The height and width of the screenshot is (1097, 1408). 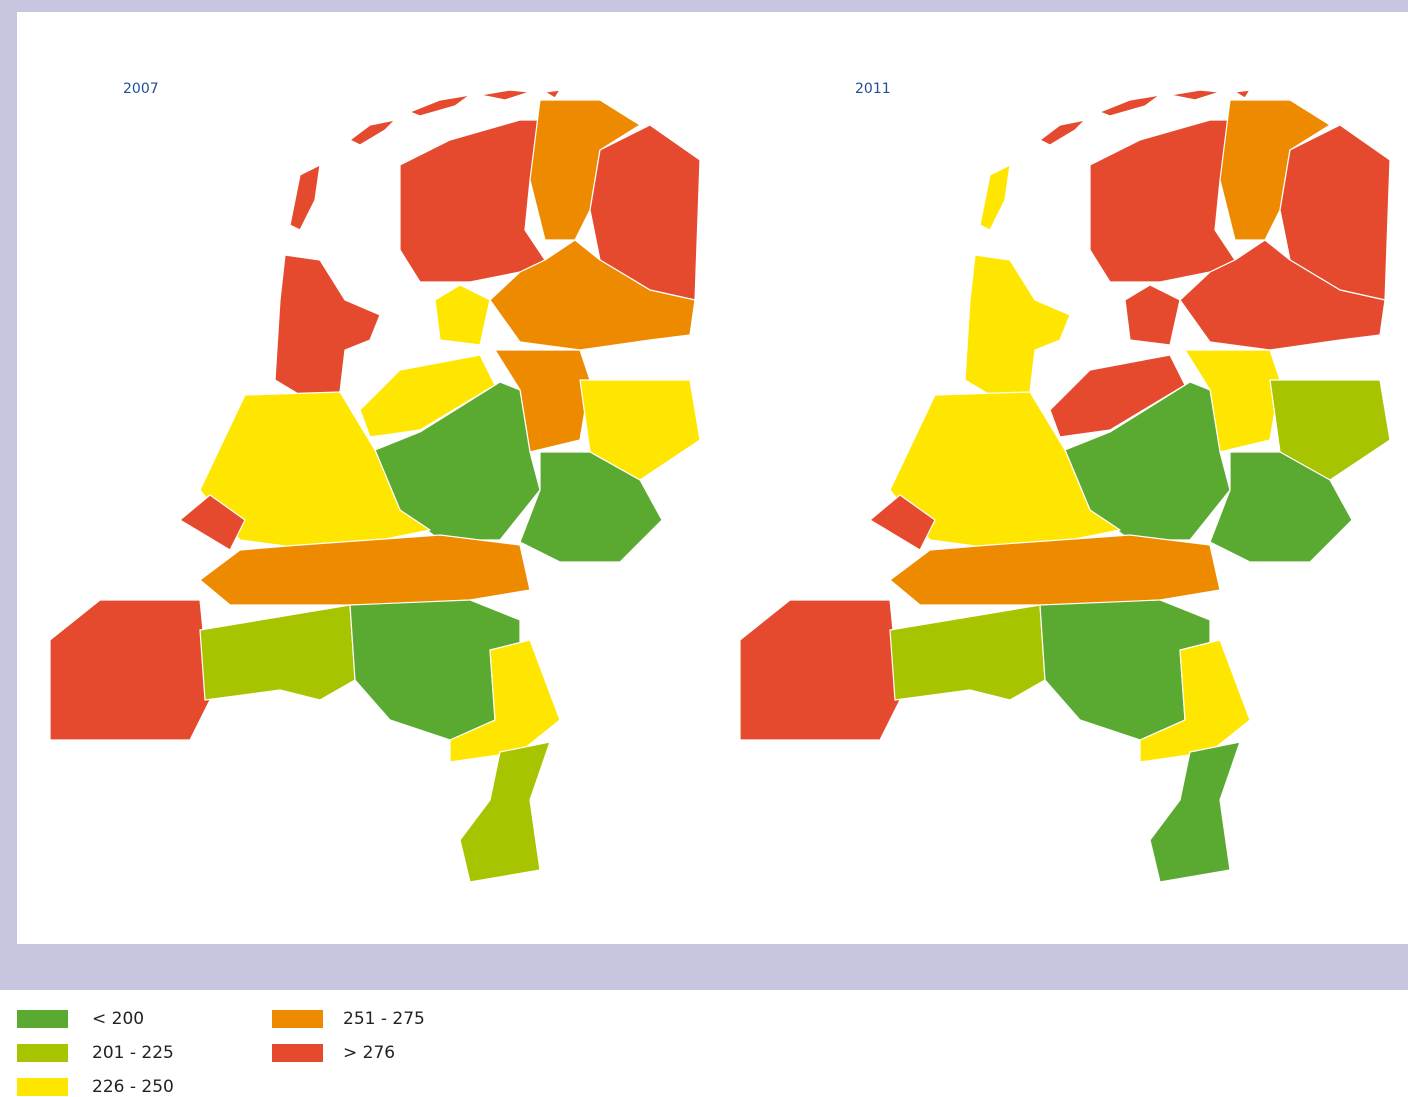 What do you see at coordinates (133, 1087) in the screenshot?
I see `legend-label: 226 - 250` at bounding box center [133, 1087].